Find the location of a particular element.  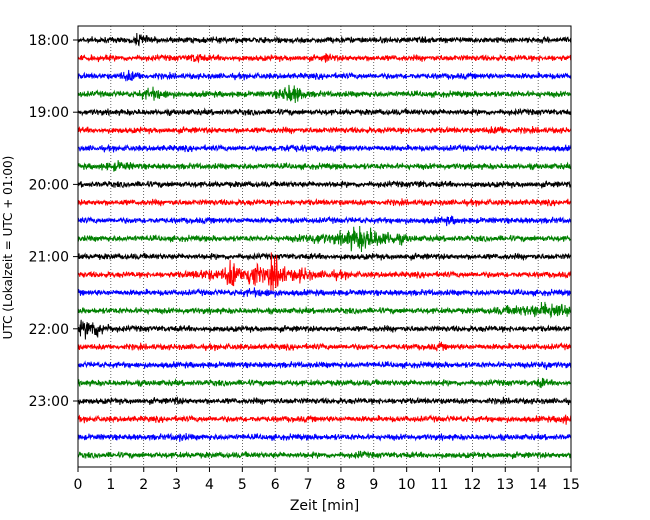

trace-1945 is located at coordinates (324, 166).